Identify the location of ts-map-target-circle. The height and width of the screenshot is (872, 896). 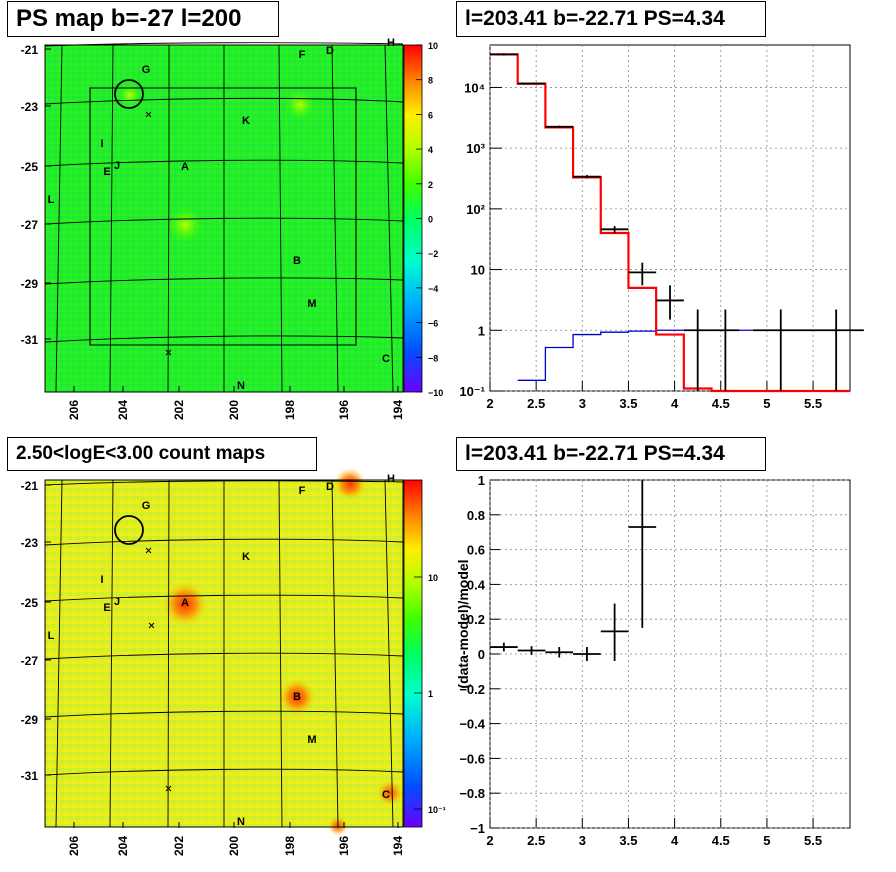
(129, 94).